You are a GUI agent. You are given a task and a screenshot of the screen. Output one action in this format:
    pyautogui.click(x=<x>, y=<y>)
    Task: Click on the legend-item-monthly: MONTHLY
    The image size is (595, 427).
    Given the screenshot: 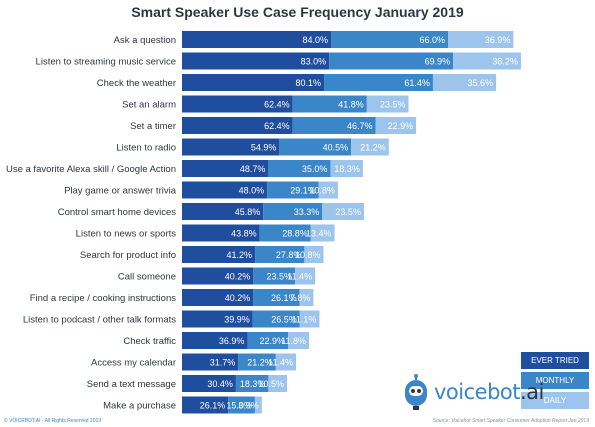 What is the action you would take?
    pyautogui.click(x=555, y=380)
    